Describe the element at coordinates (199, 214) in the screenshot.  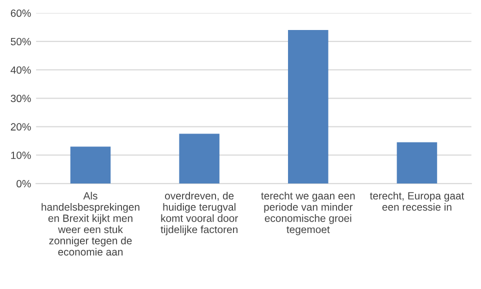
I see `x-tick-label: overdreven, de huidige terugval komt vooral door tijdelijke factoren` at that location.